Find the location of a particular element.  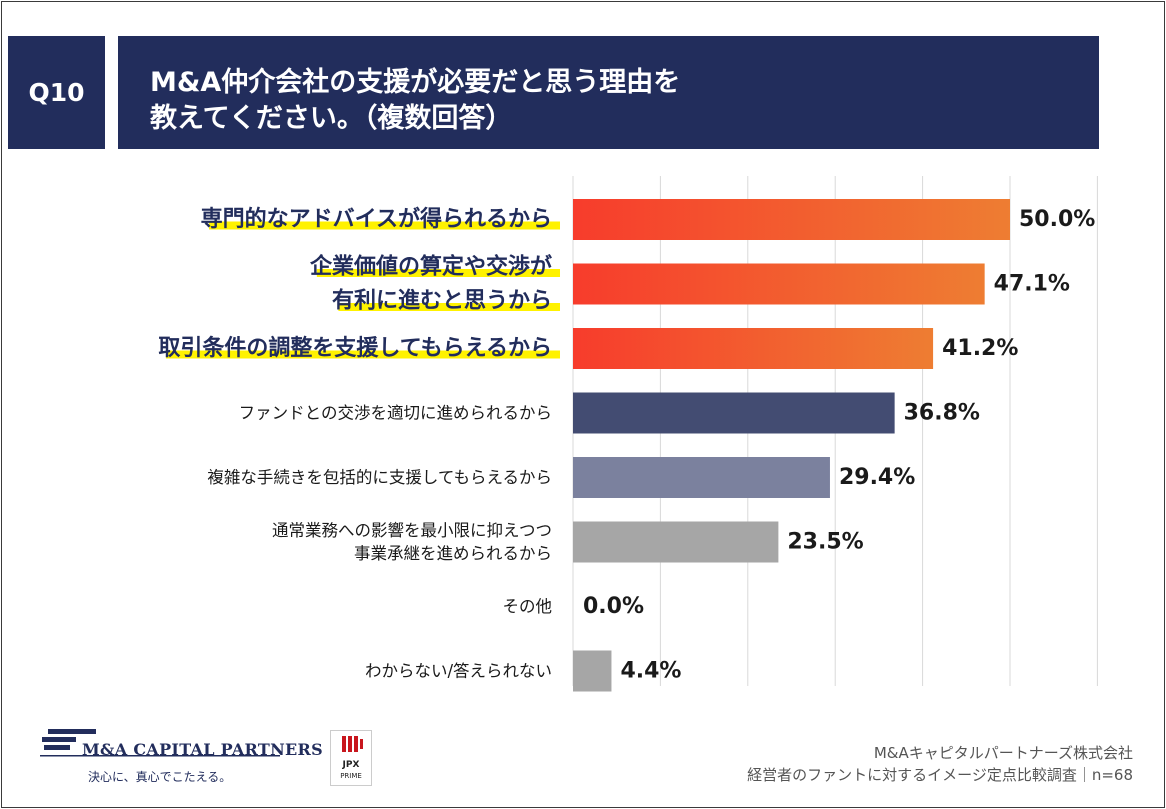

category-label: 有利に進むと思うから is located at coordinates (442, 301).